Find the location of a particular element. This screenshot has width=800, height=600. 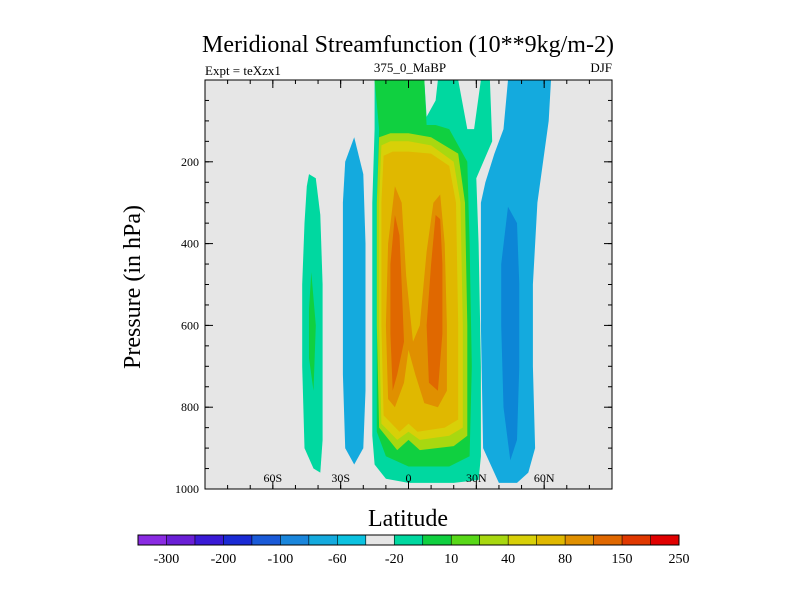

y-tick-label: 600 is located at coordinates (190, 325).